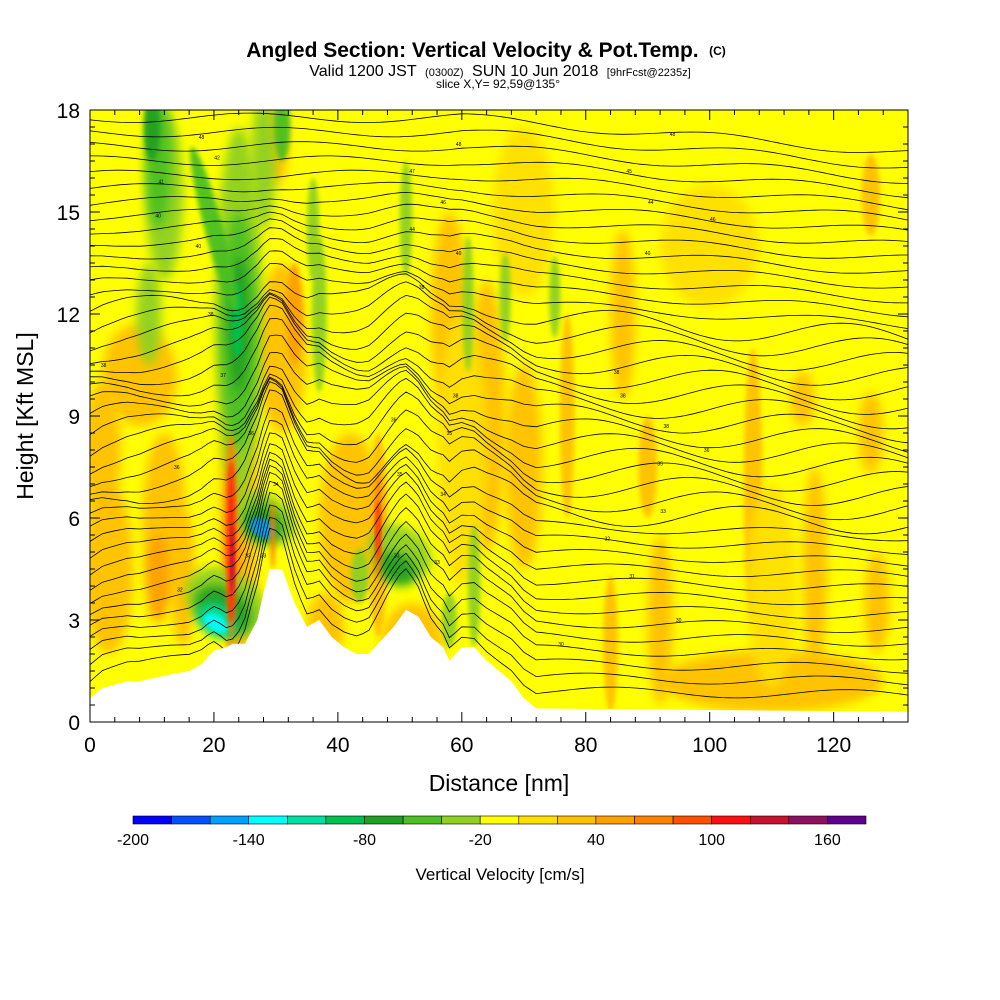 This screenshot has height=1000, width=1000. Describe the element at coordinates (249, 840) in the screenshot. I see `colorbar-tick-label: -140` at that location.